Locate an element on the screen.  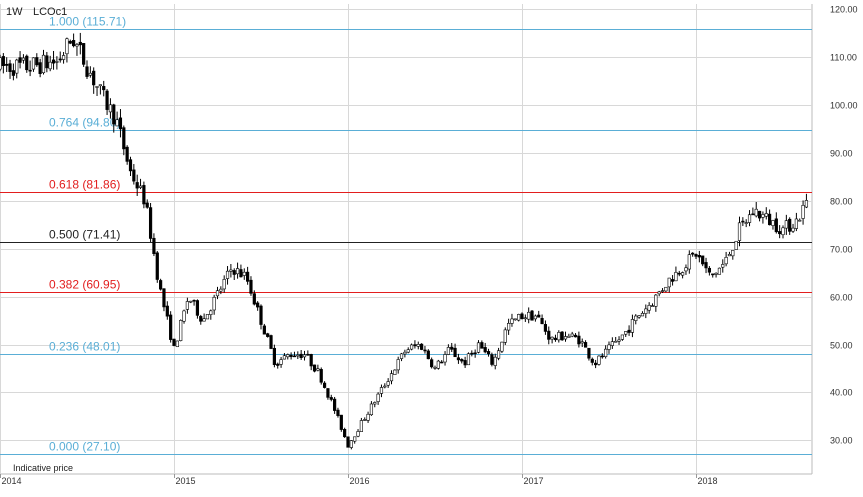
interval-label: 1W is located at coordinates (14, 12).